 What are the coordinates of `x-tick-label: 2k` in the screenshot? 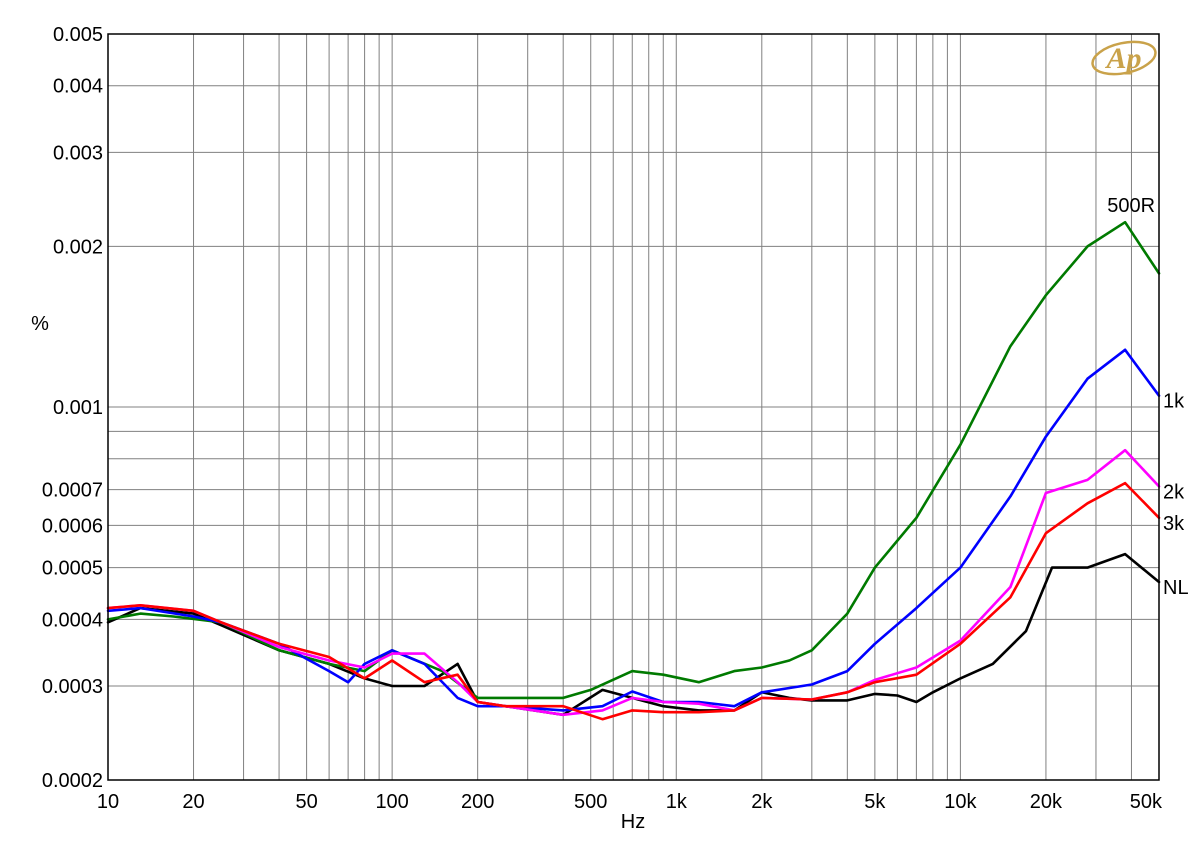 It's located at (762, 802).